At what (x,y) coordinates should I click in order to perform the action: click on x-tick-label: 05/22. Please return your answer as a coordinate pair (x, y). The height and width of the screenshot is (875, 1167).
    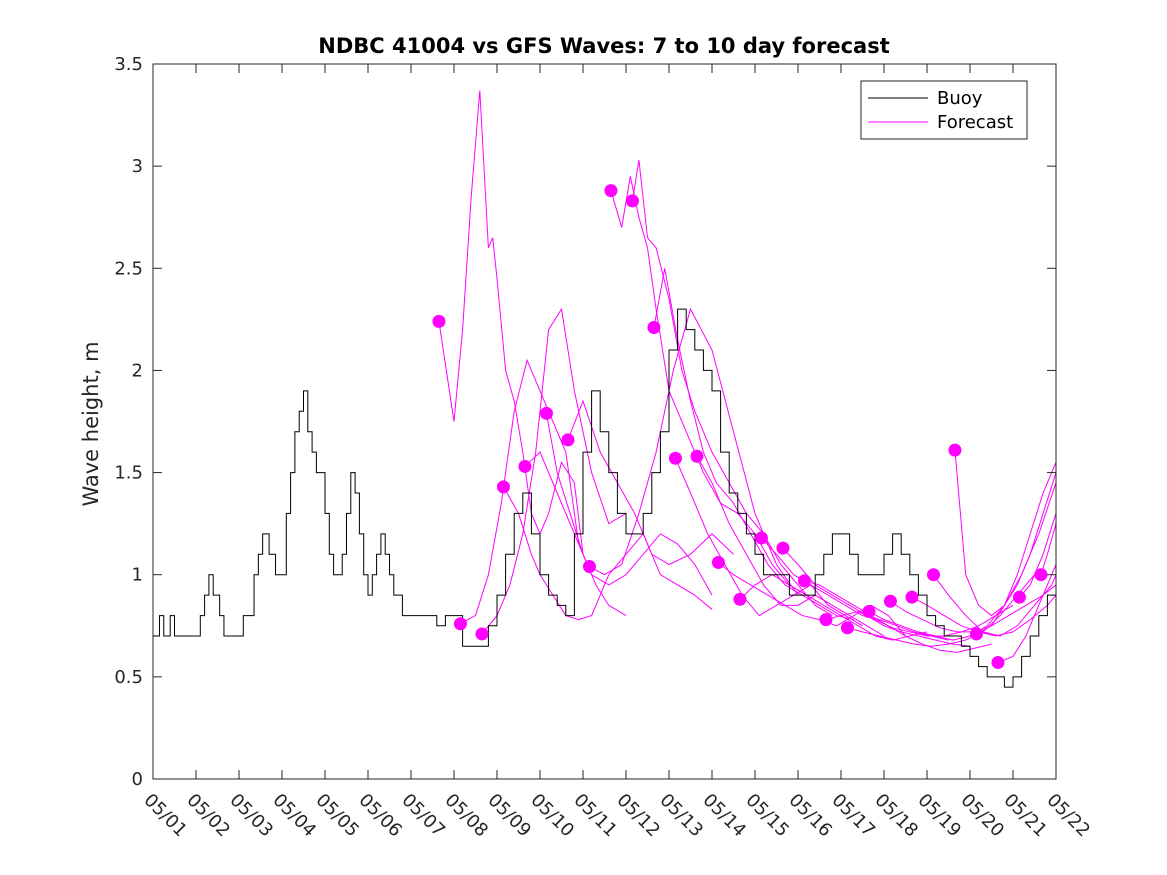
    Looking at the image, I should click on (1068, 816).